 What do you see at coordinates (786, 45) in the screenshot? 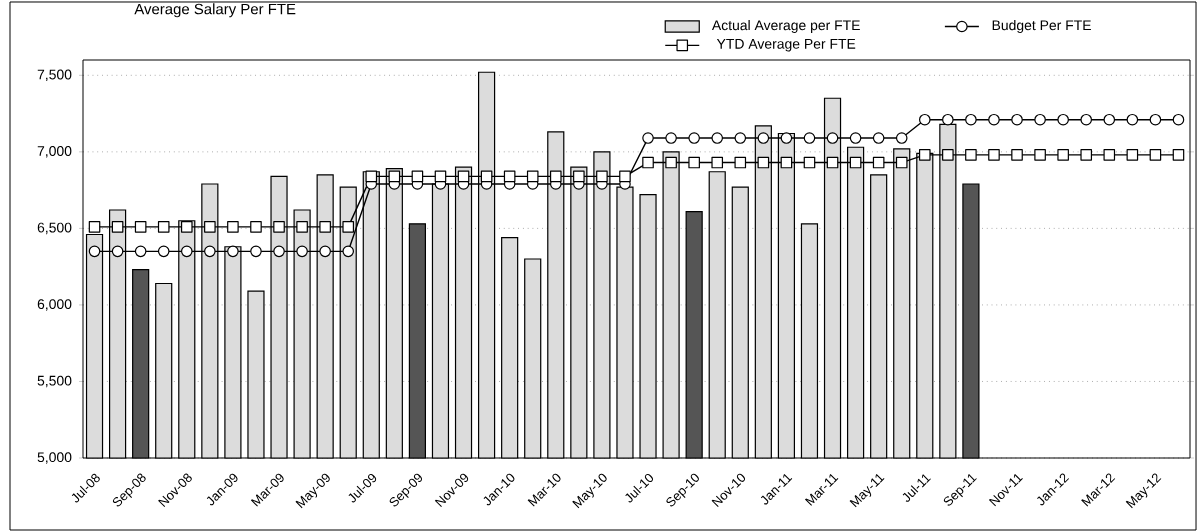
I see `legend-label: YTD Average Per FTE` at bounding box center [786, 45].